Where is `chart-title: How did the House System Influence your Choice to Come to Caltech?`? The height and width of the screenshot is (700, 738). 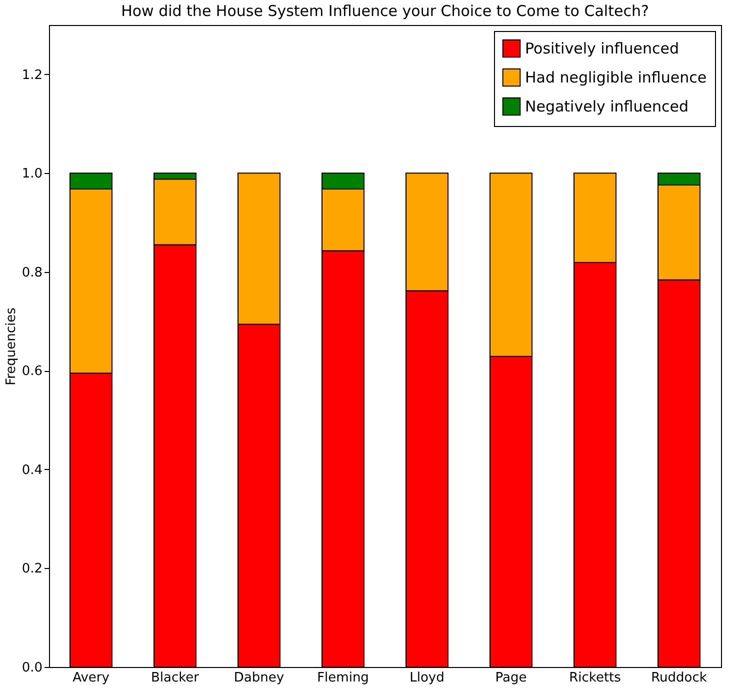
chart-title: How did the House System Influence your Choice to Come to Caltech? is located at coordinates (385, 11).